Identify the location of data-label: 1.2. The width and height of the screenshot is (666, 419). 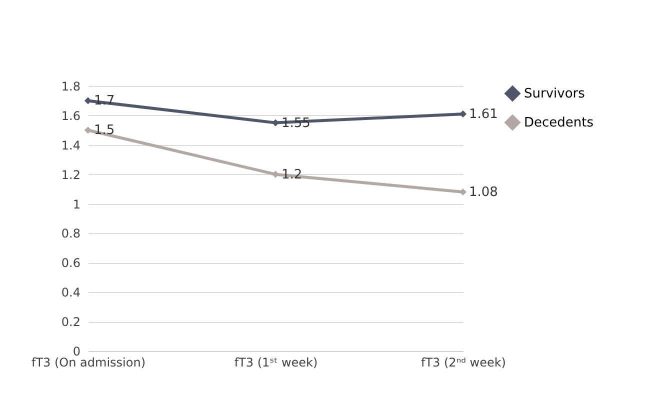
(292, 174).